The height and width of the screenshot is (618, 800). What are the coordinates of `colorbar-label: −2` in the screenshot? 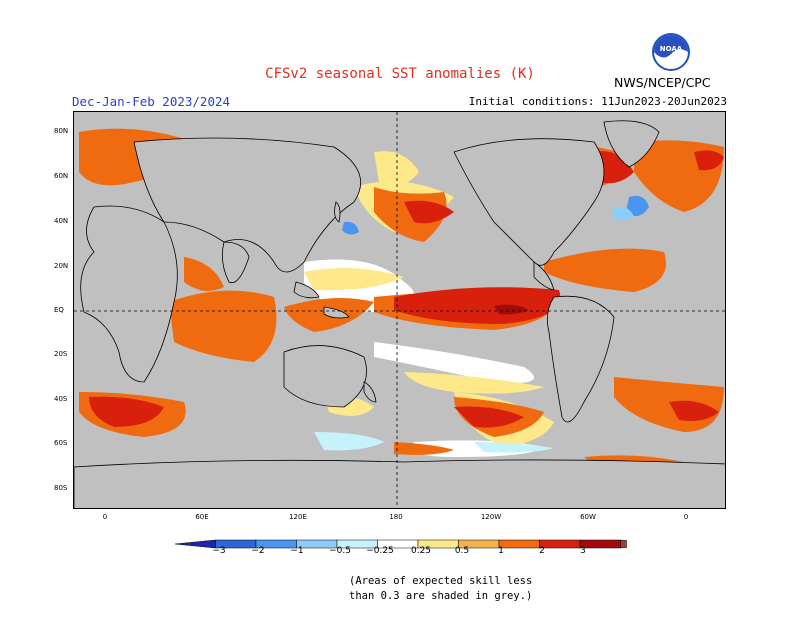 It's located at (258, 551).